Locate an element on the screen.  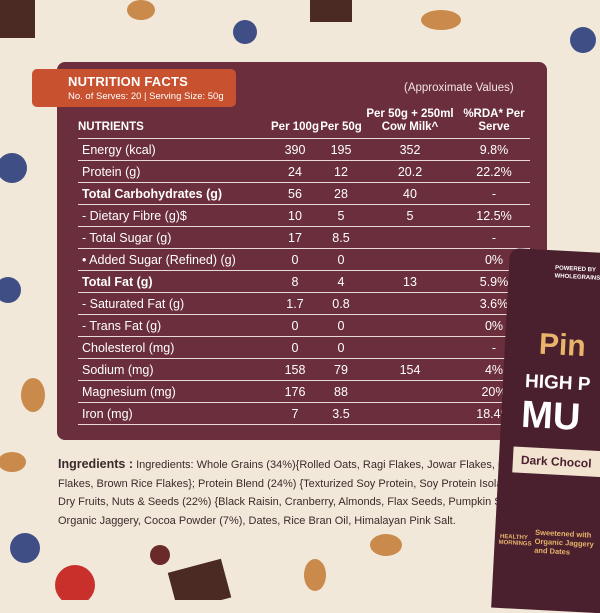
table-row: Cholesterol (mg) 0 0- is located at coordinates (304, 347).